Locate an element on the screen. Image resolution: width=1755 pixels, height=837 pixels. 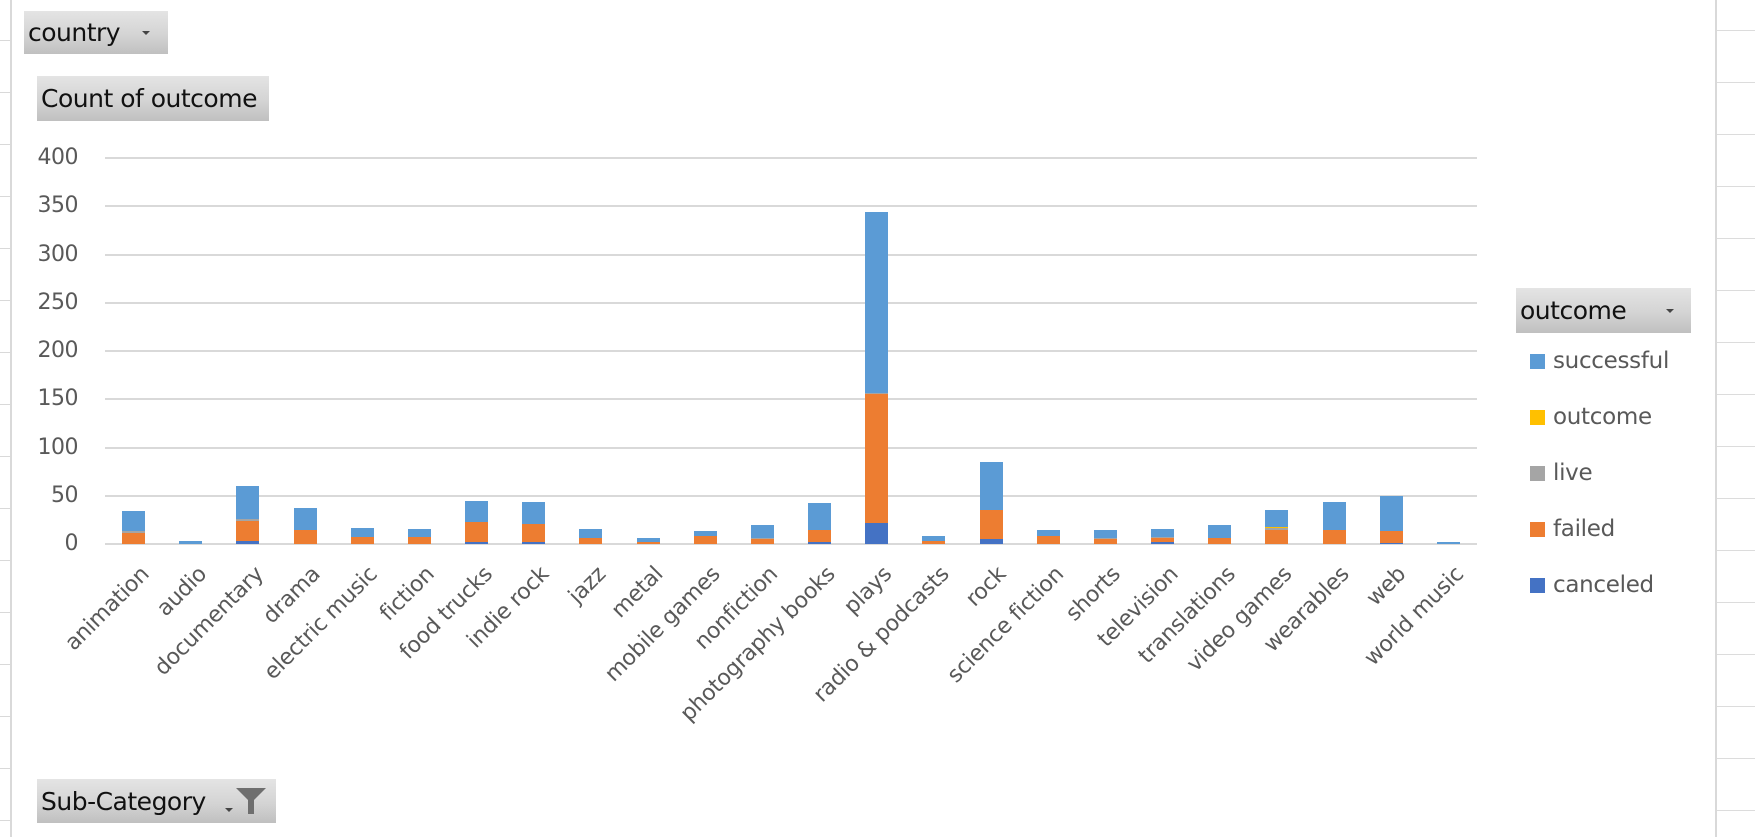
bar-audio is located at coordinates (191, 542).